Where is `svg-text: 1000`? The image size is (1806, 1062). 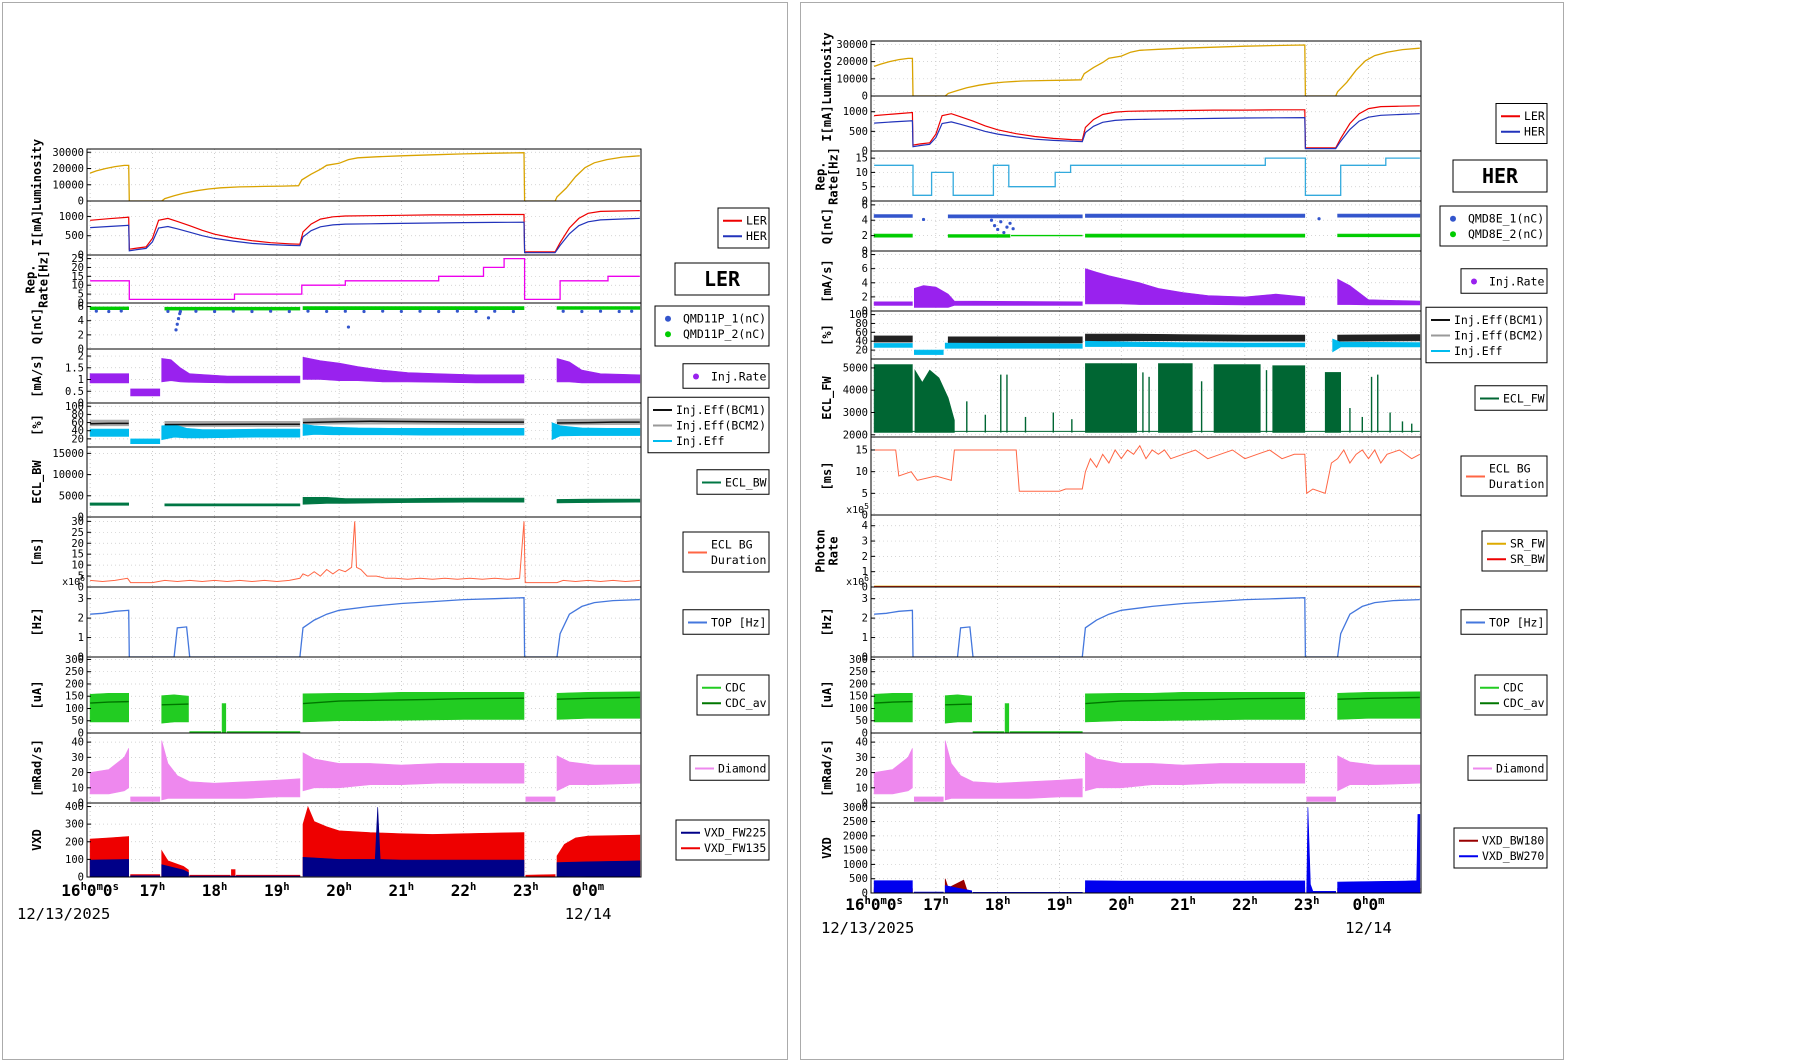 svg-text: 1000 is located at coordinates (855, 112).